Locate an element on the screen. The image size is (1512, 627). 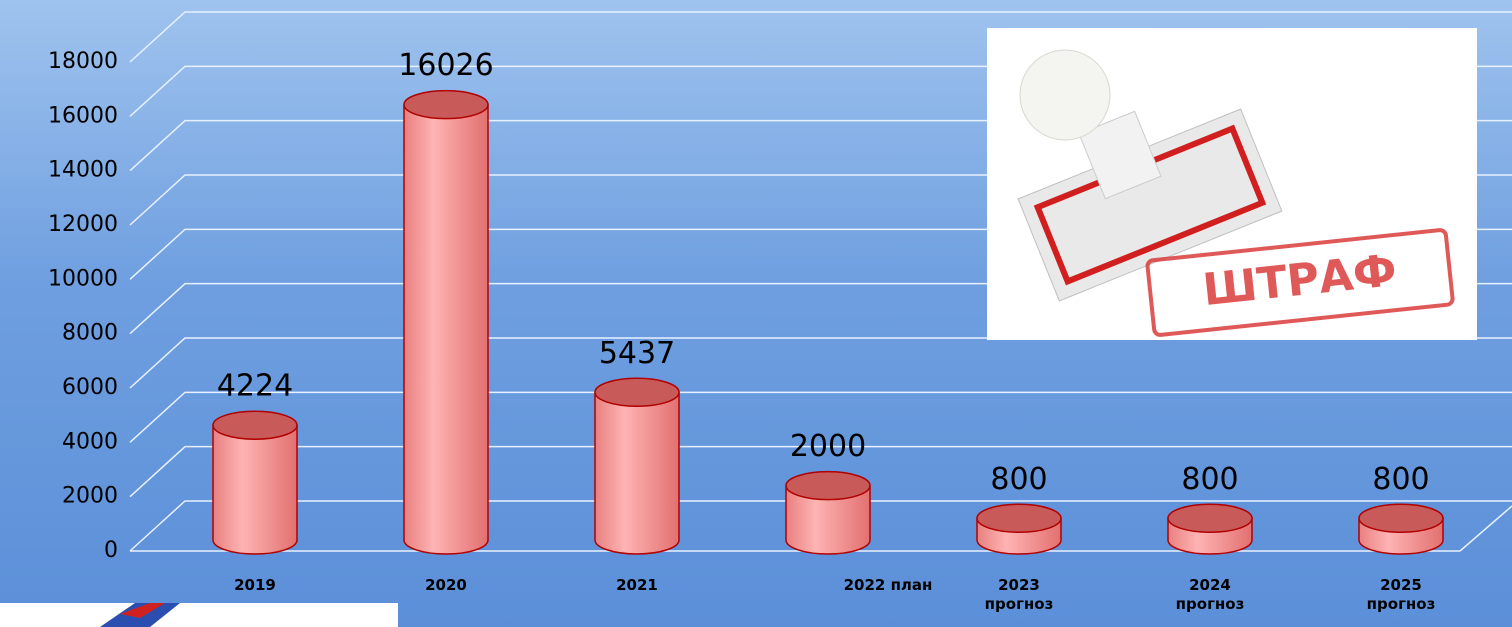
data-label: 4224 is located at coordinates (255, 386).